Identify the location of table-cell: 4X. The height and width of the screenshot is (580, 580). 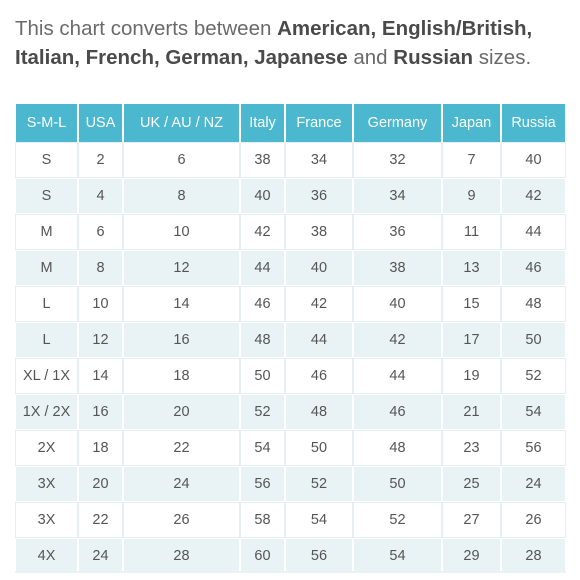
(46, 556).